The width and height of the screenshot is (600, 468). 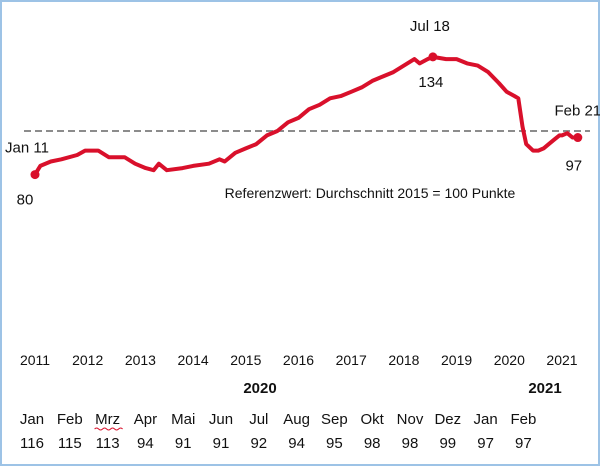 What do you see at coordinates (258, 419) in the screenshot?
I see `table-month-label: Jul` at bounding box center [258, 419].